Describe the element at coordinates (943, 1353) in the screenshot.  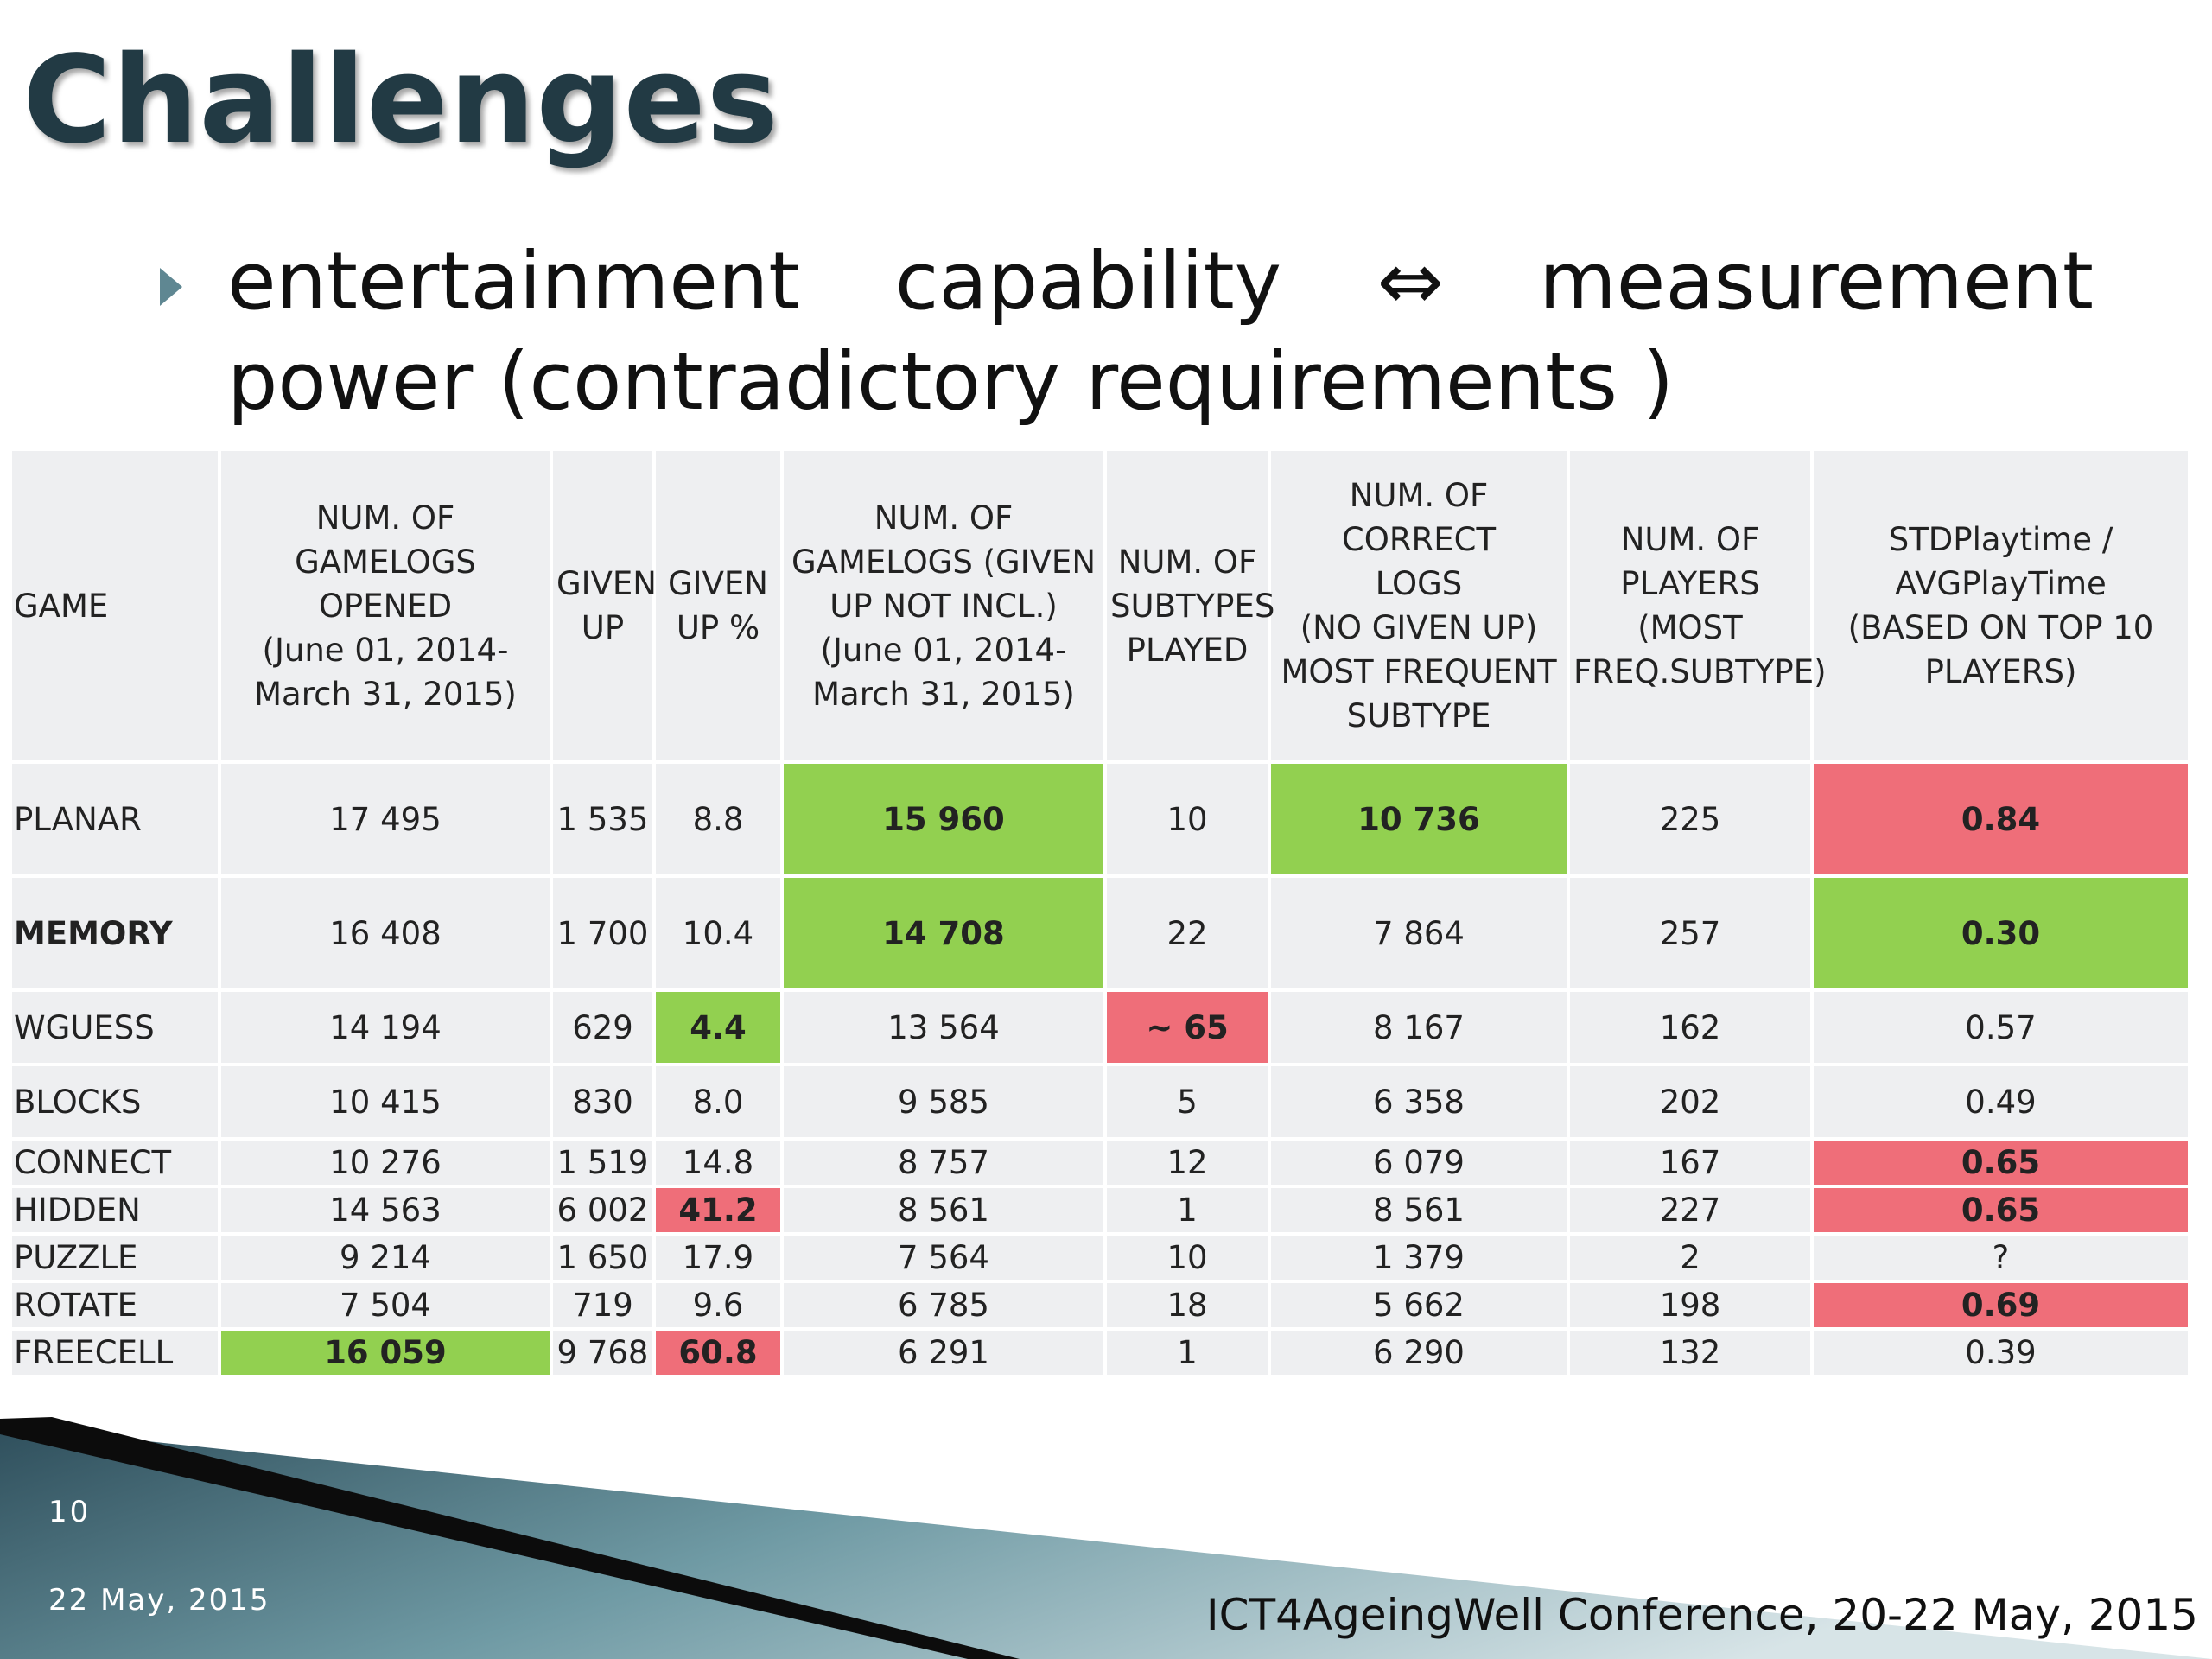
I see `table-cell: 6 291` at that location.